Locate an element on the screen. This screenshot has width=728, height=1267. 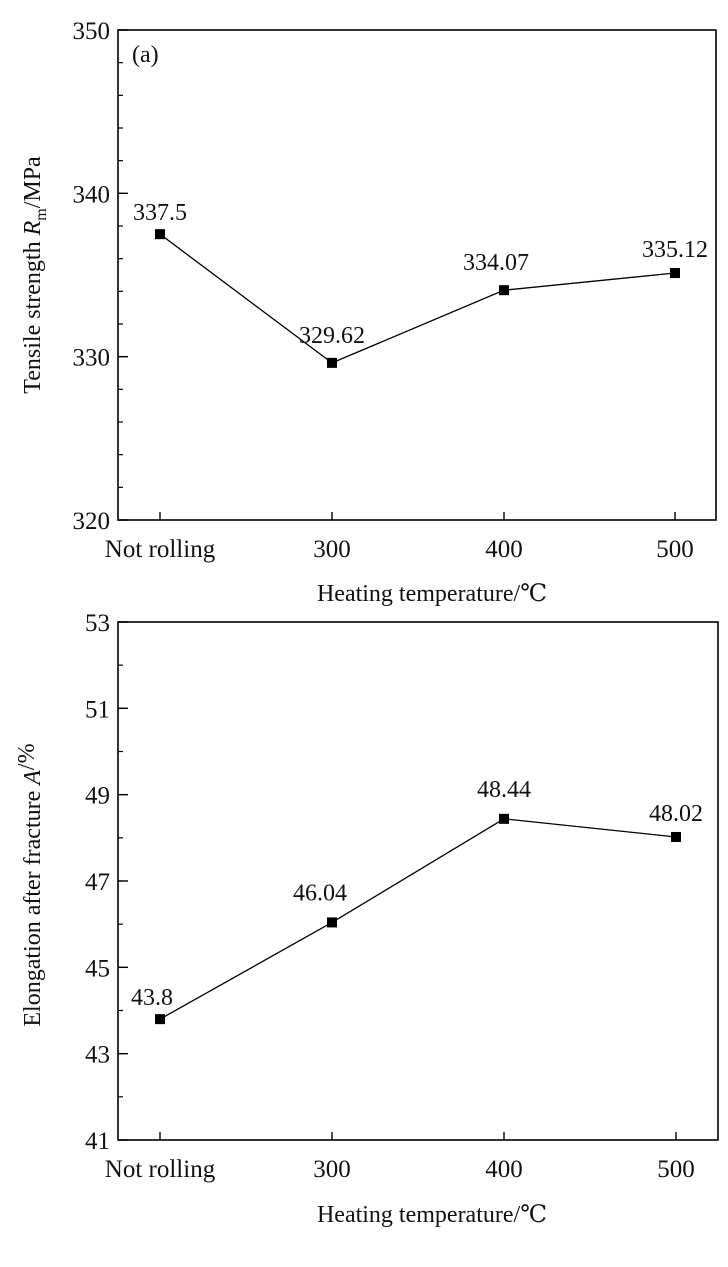
y-axis-title: Tensile strength Rm/MPa is located at coordinates (35, 275).